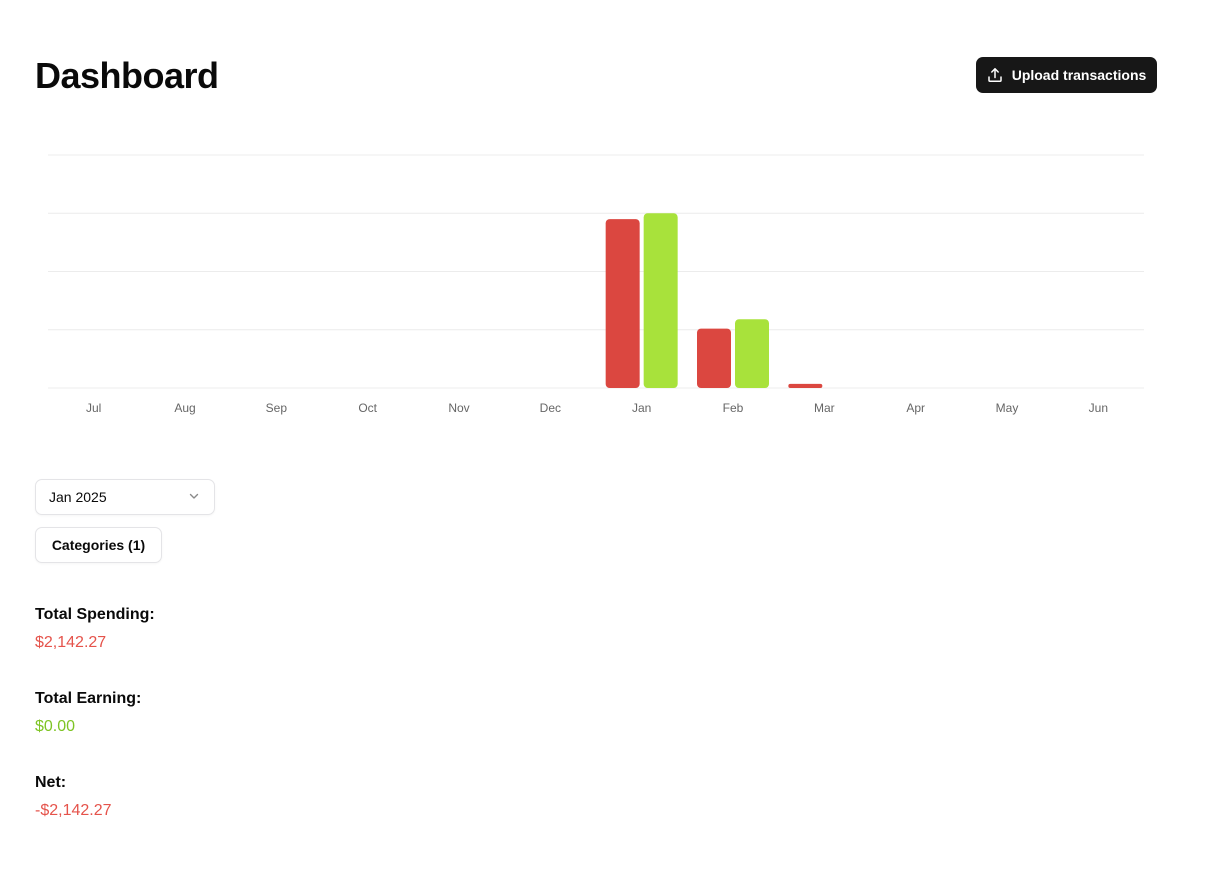  I want to click on total-earning-value: $0.00, so click(55, 726).